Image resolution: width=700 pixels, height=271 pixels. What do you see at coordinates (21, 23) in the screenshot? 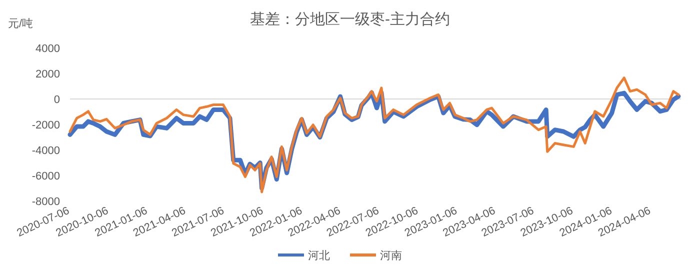
I see `y-axis-title: 元/吨` at bounding box center [21, 23].